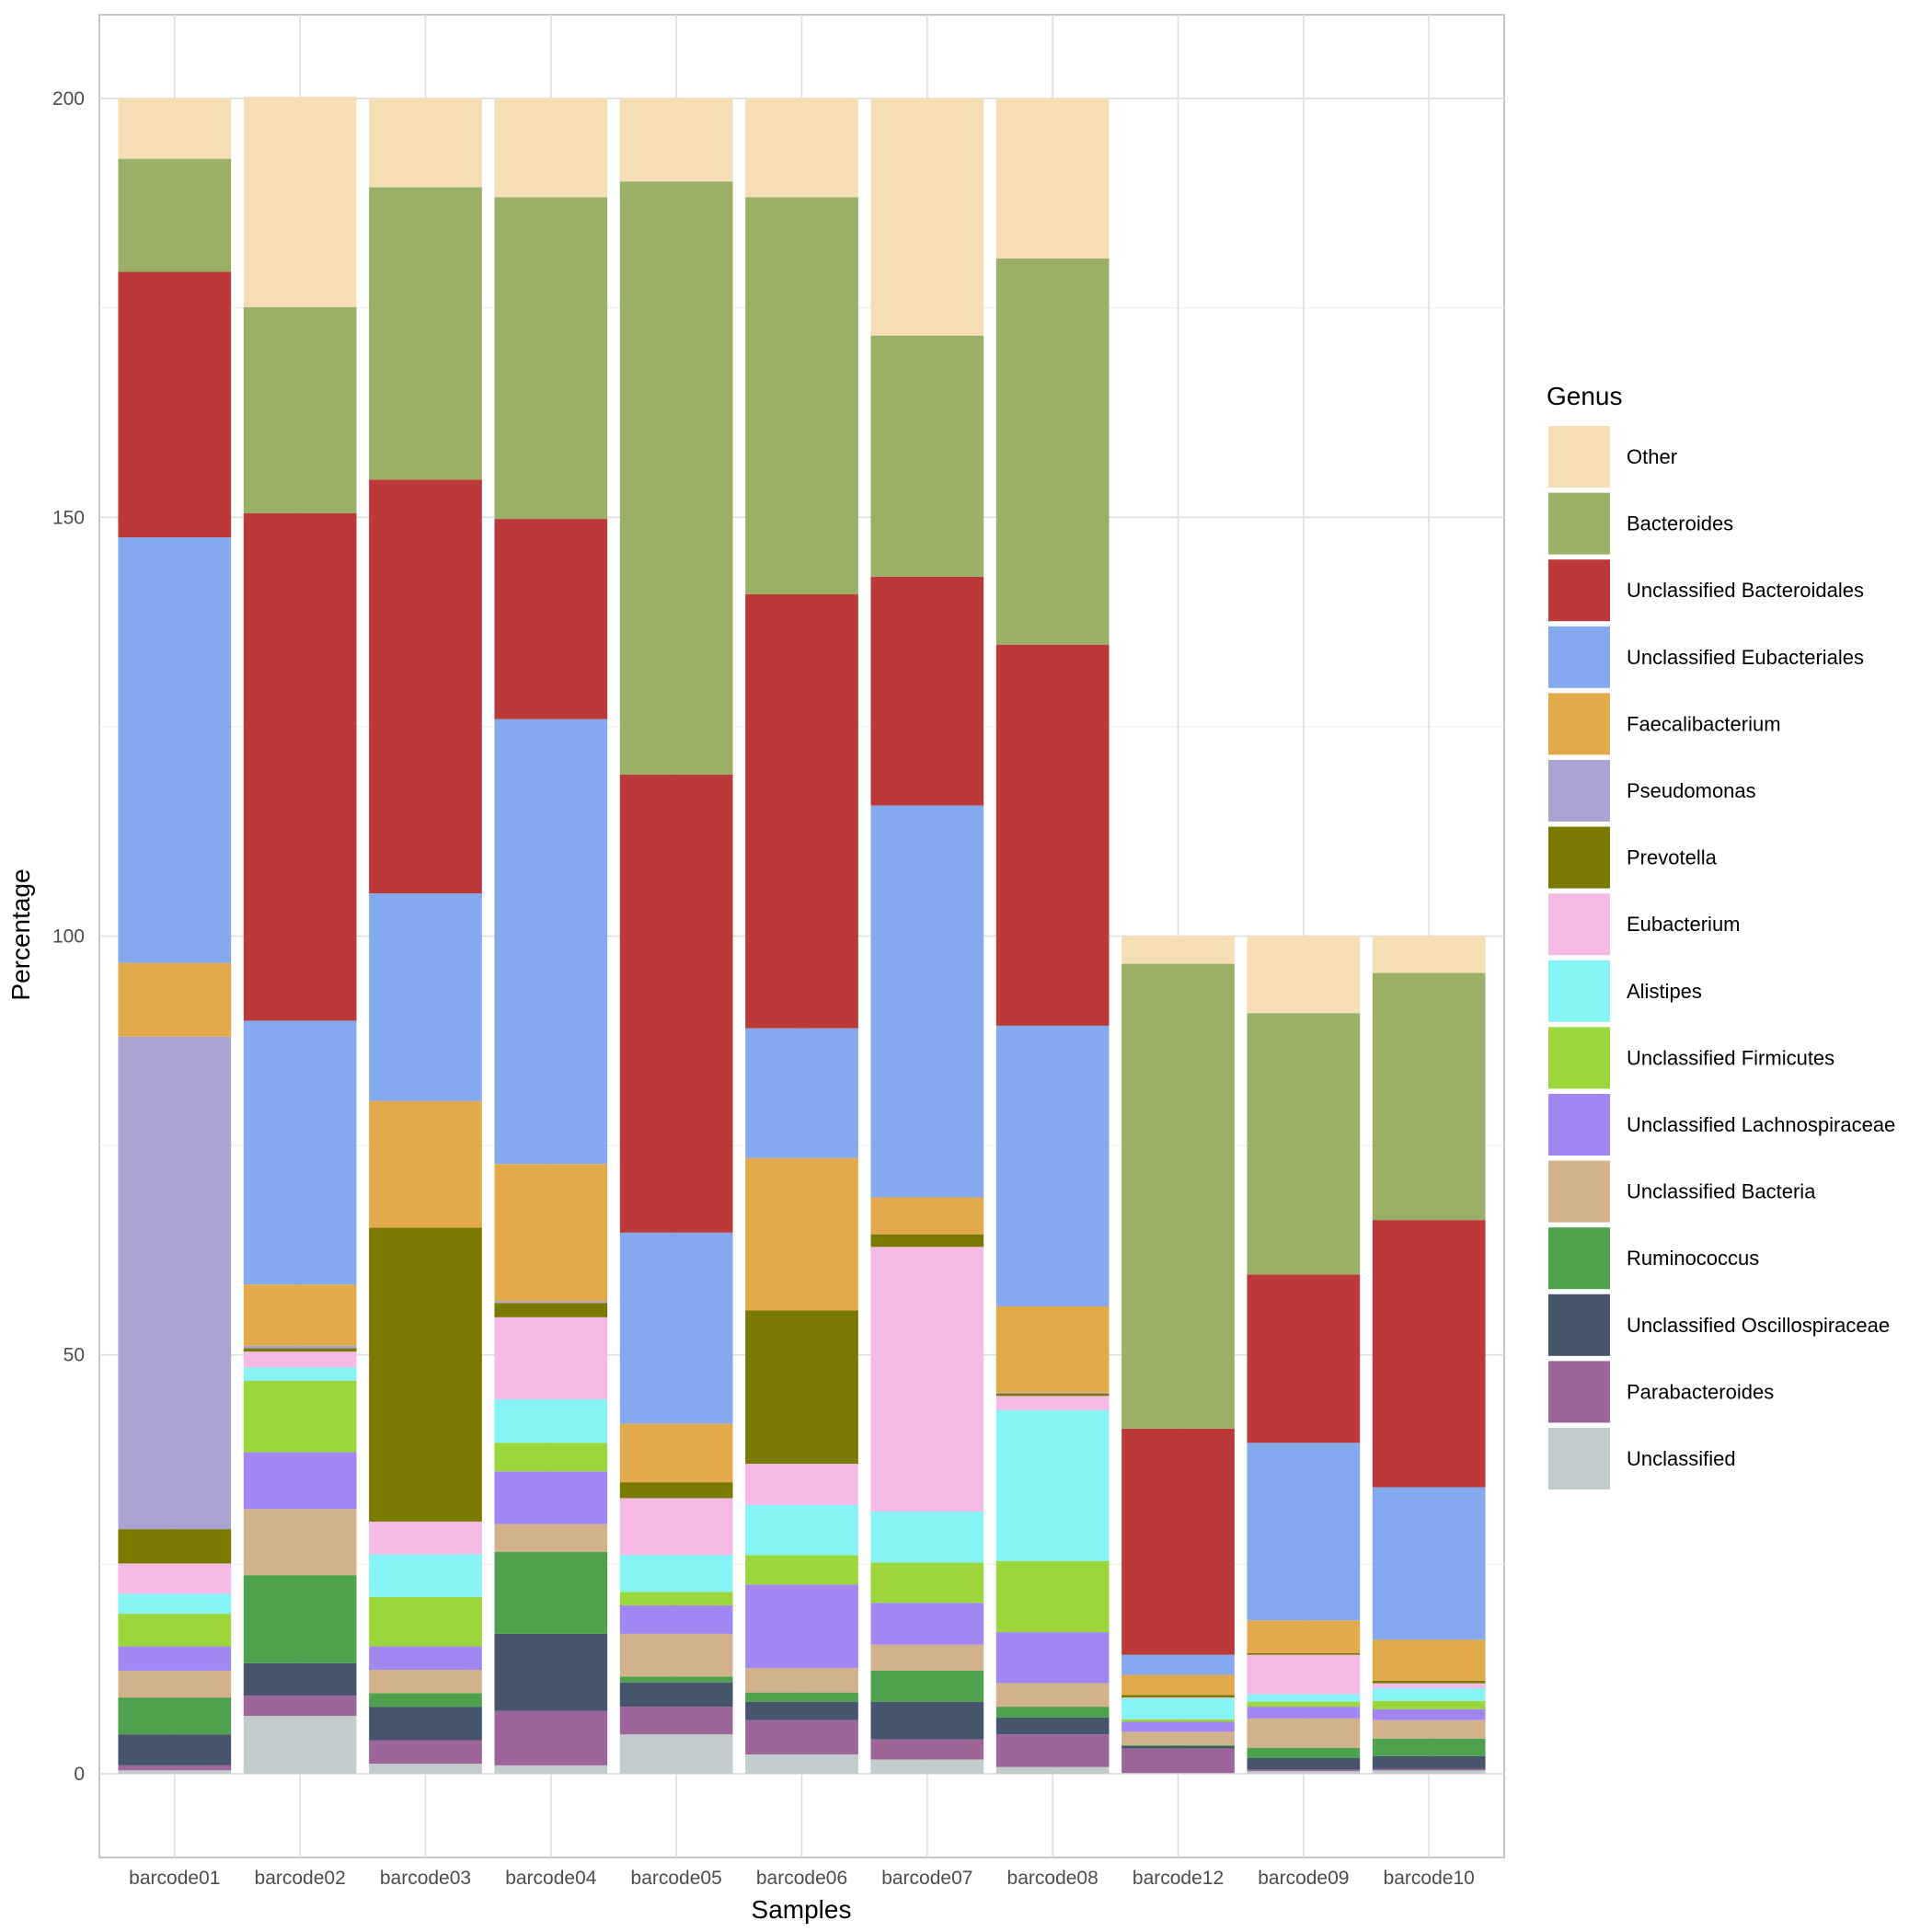 This screenshot has width=1932, height=1932. I want to click on y-tick-label: 200, so click(68, 98).